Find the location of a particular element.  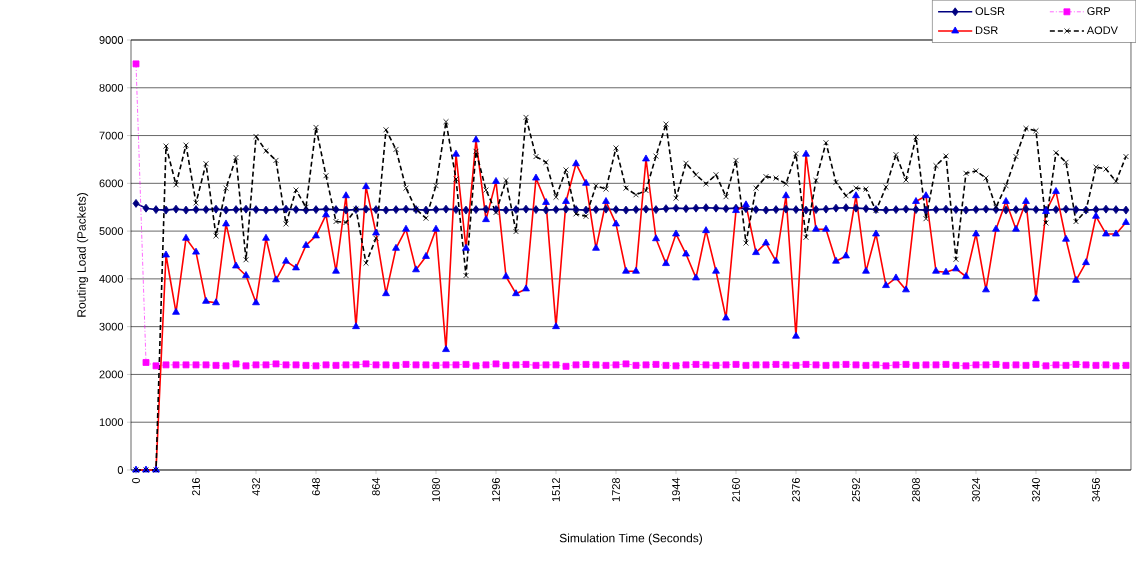

y-tick-label: 9000 is located at coordinates (111, 40).